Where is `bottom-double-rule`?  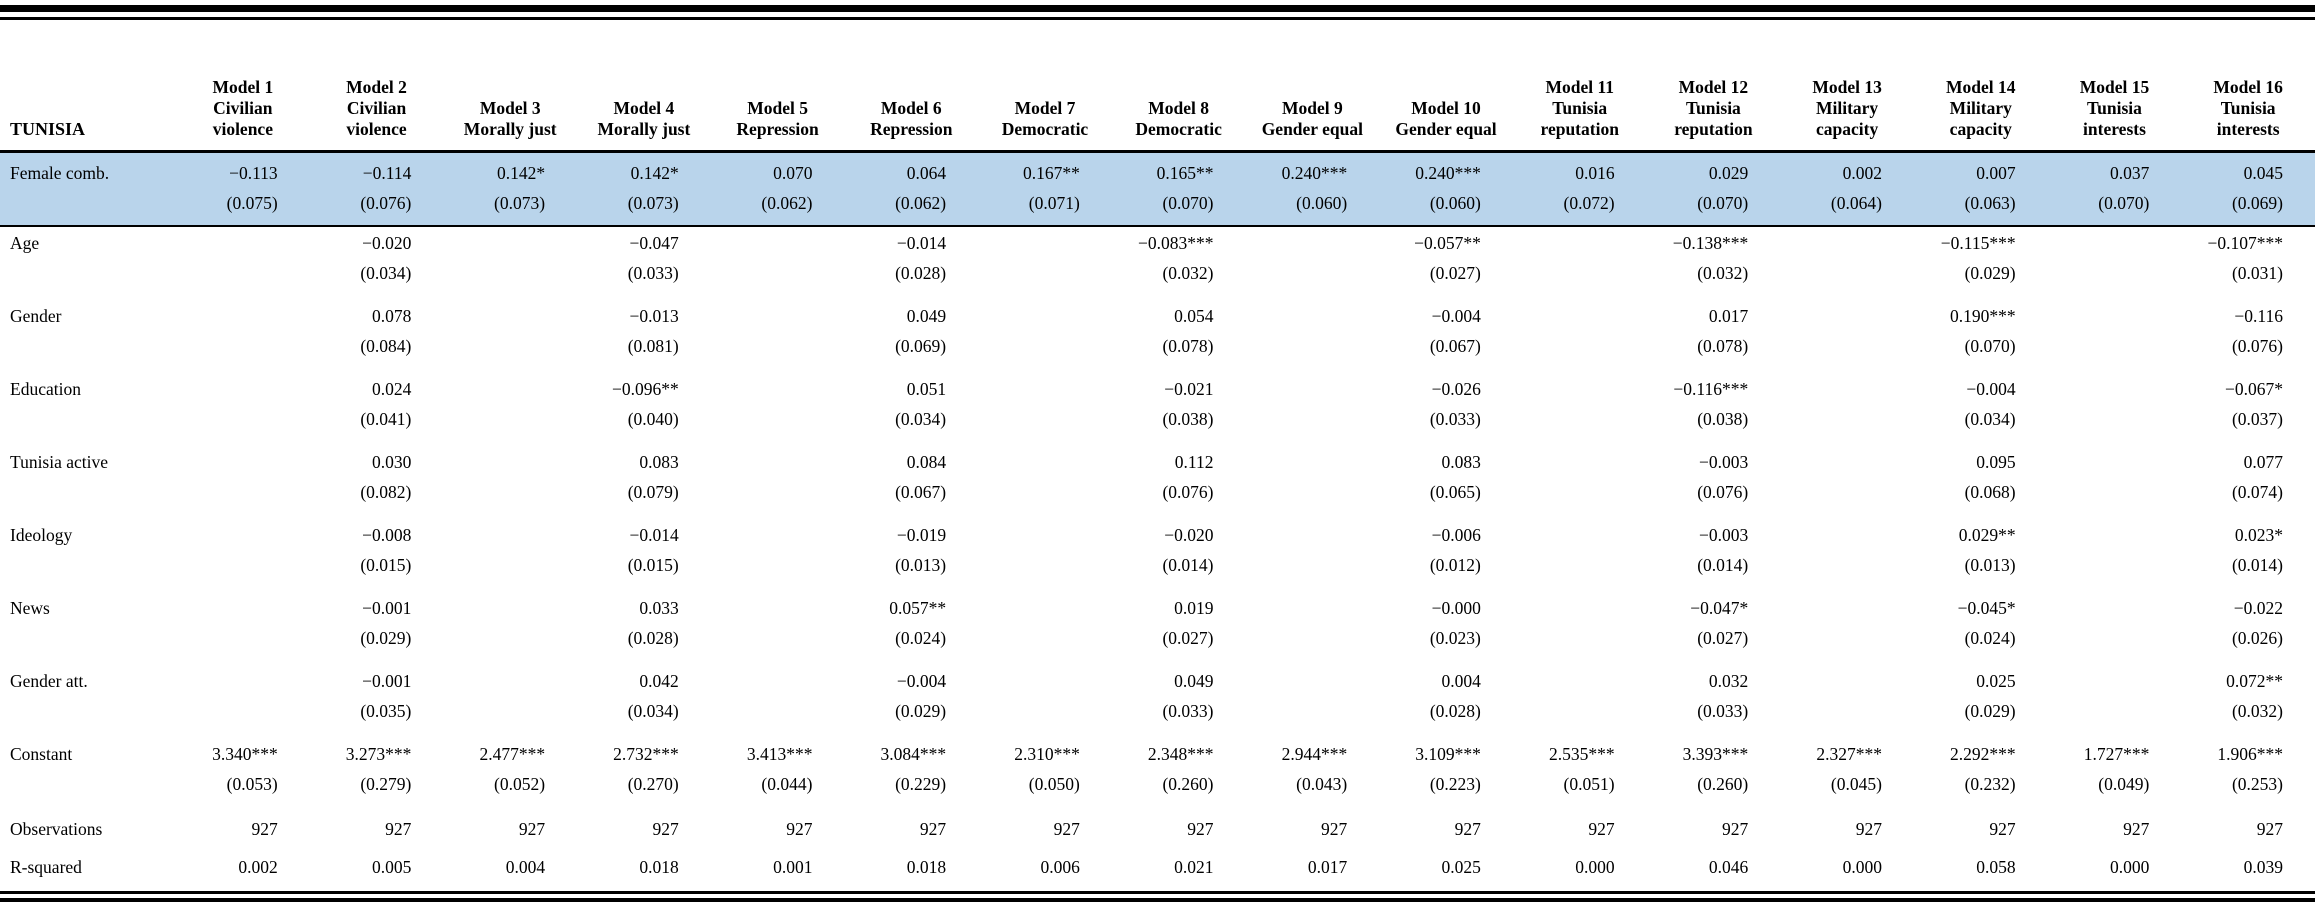 bottom-double-rule is located at coordinates (1157, 896).